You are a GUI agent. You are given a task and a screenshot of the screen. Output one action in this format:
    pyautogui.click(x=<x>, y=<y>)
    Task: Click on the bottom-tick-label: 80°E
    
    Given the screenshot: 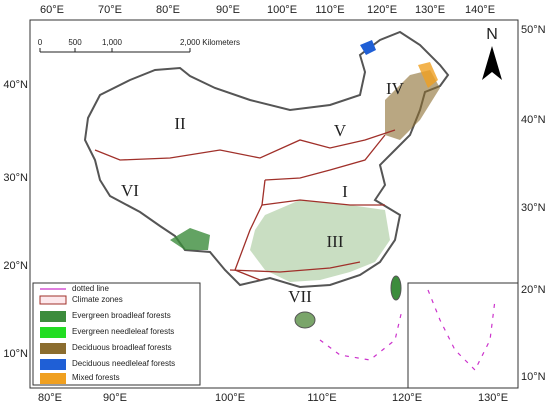 What is the action you would take?
    pyautogui.click(x=50, y=398)
    